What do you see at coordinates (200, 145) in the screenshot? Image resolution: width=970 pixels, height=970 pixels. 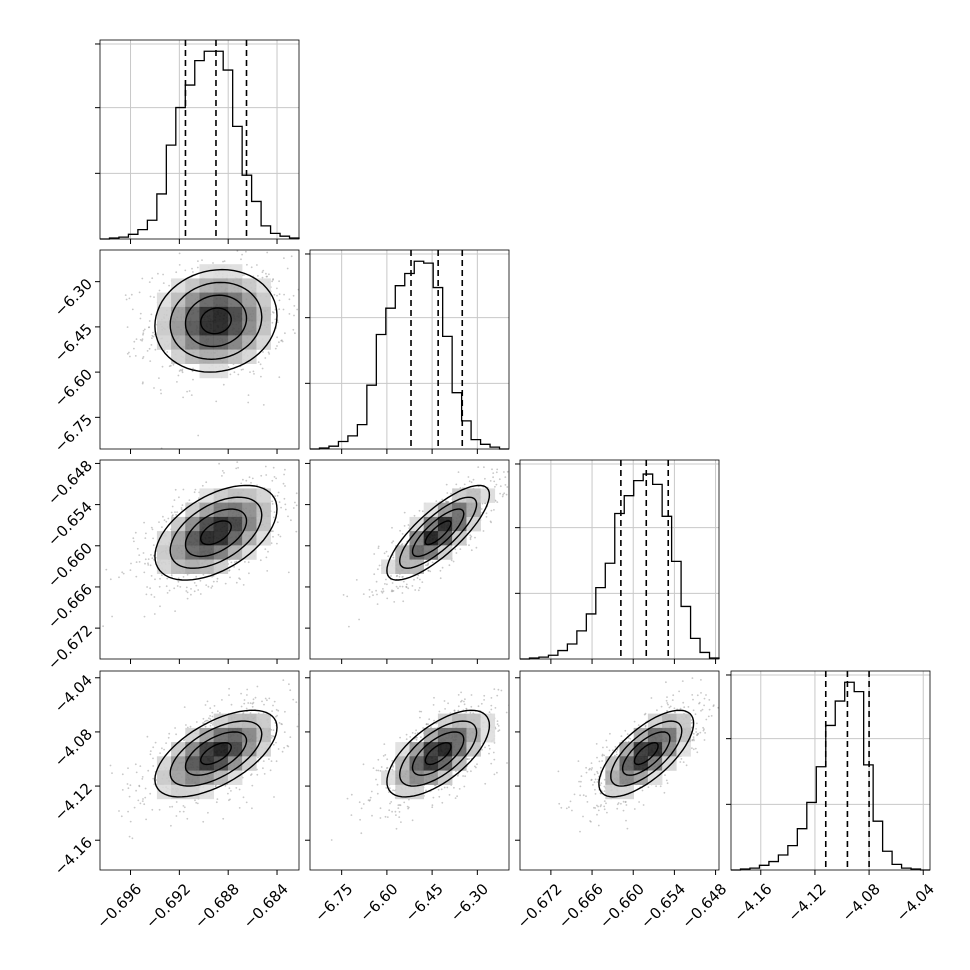 I see `histogram-step-line` at bounding box center [200, 145].